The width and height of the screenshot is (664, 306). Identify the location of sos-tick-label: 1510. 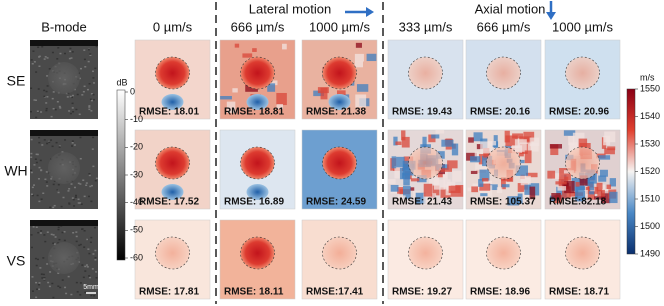
(650, 198).